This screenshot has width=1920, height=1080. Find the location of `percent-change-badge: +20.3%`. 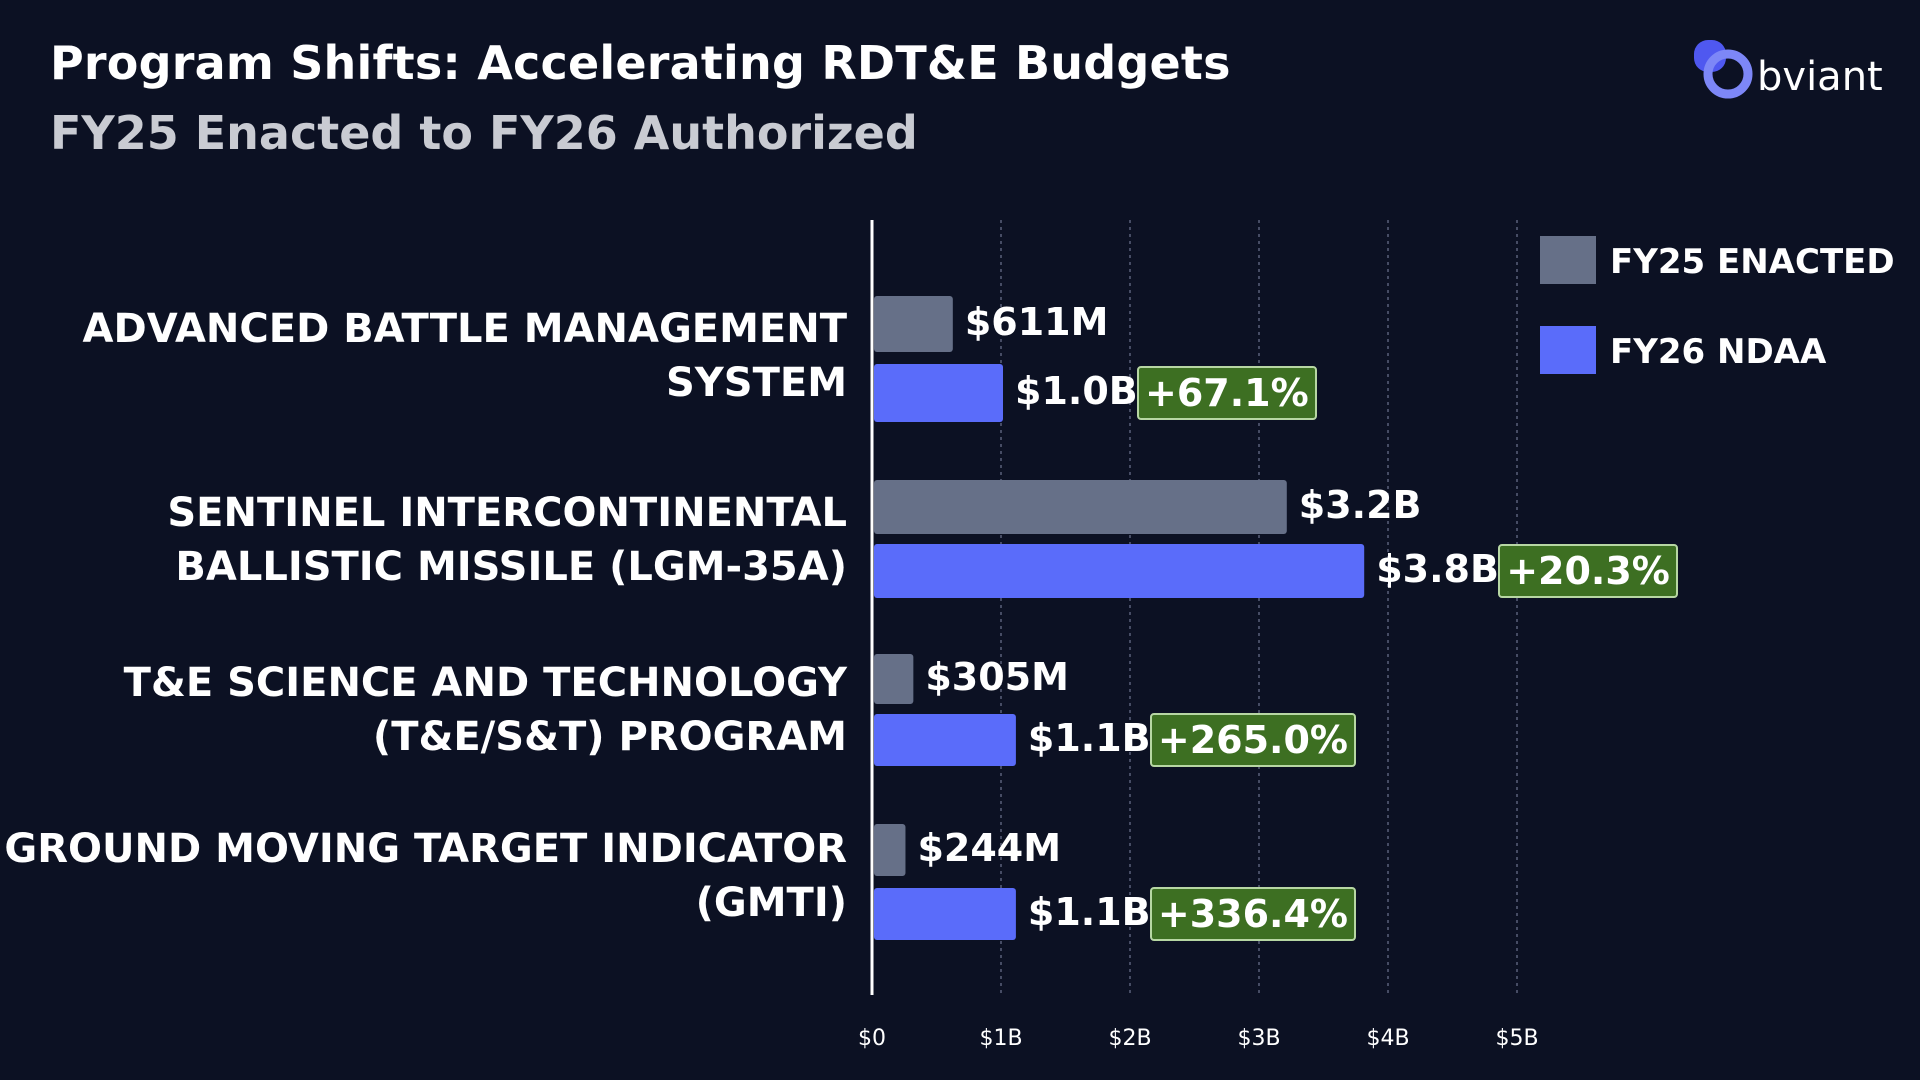

percent-change-badge: +20.3% is located at coordinates (1588, 571).